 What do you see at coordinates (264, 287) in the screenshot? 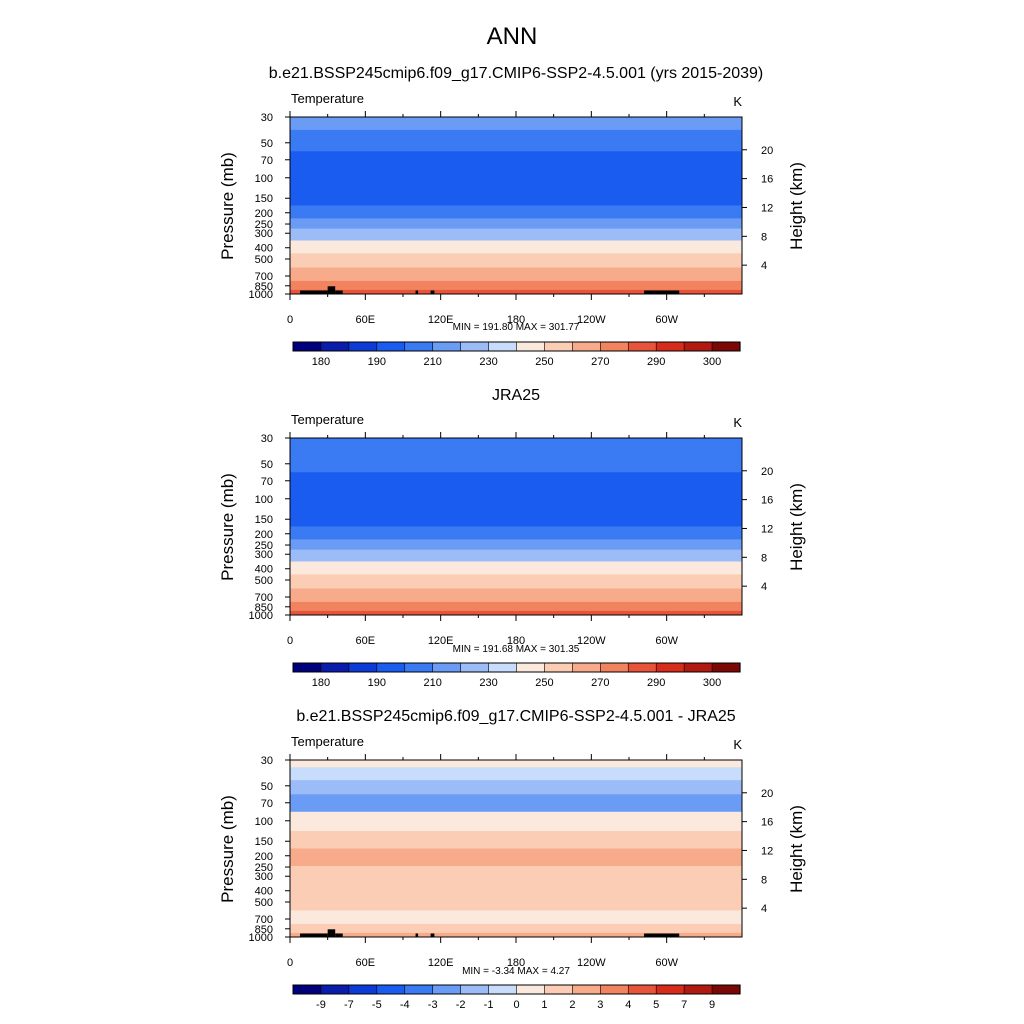
I see `y-tick-label: 850` at bounding box center [264, 287].